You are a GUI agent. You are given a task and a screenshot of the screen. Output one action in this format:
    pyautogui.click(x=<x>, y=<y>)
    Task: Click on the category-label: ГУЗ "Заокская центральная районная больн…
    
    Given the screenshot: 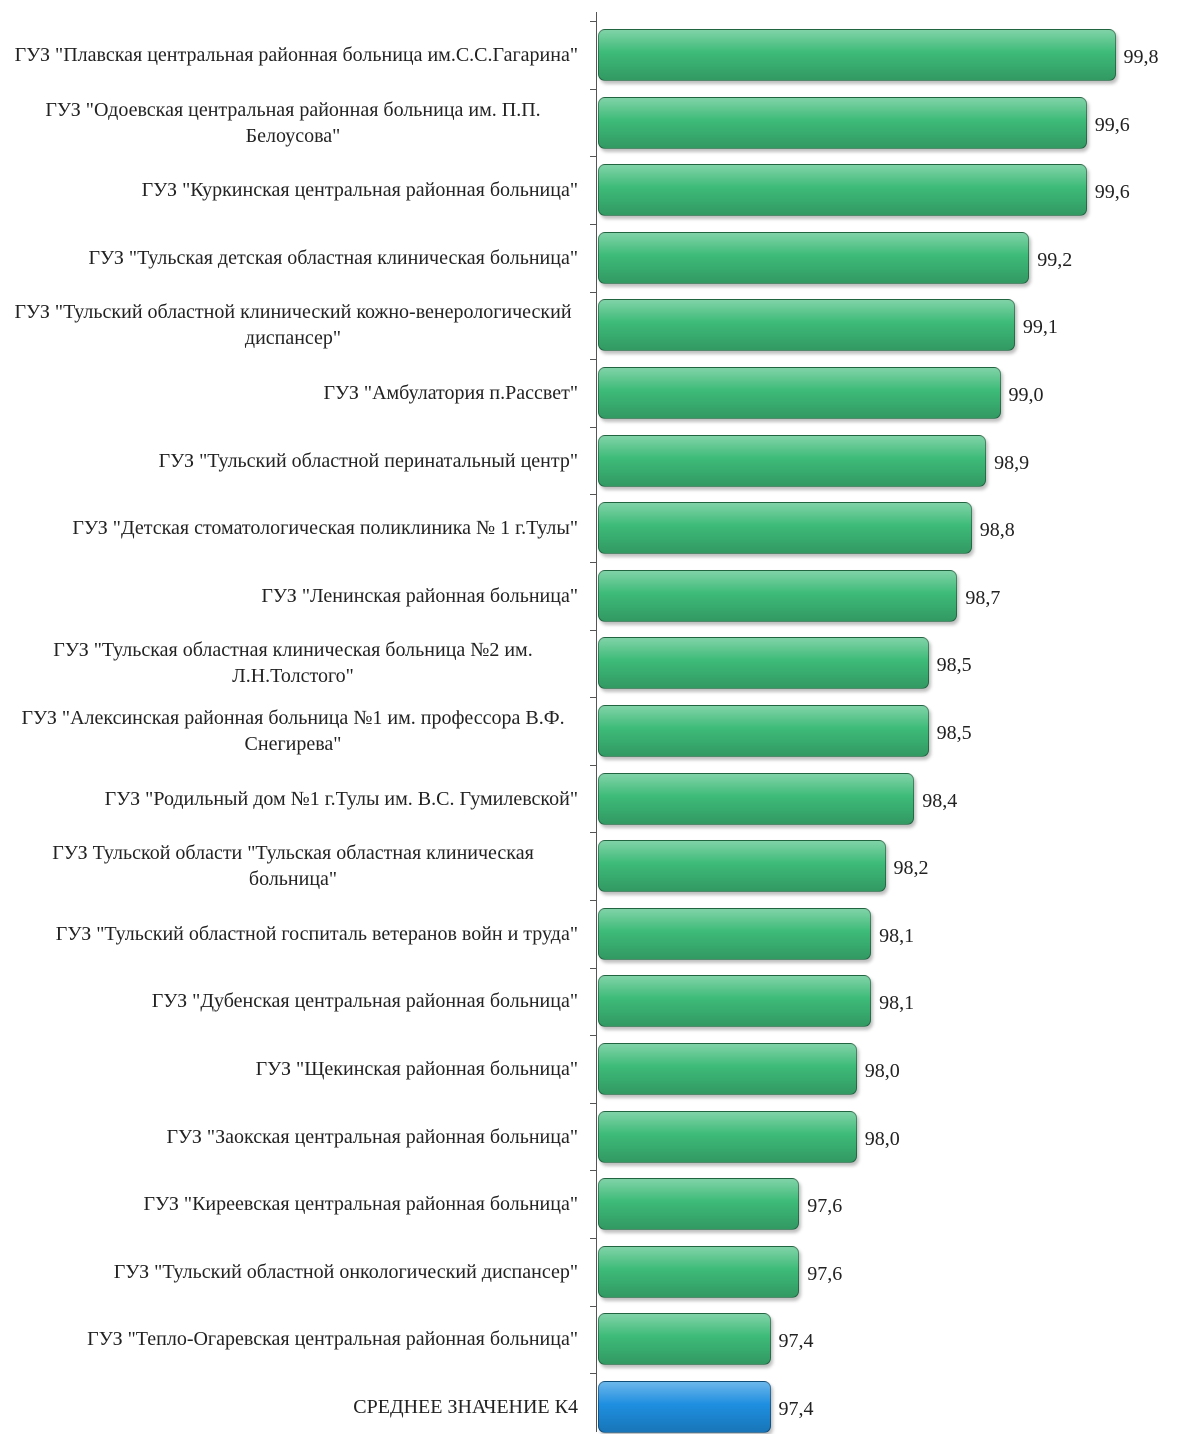 What is the action you would take?
    pyautogui.click(x=293, y=1137)
    